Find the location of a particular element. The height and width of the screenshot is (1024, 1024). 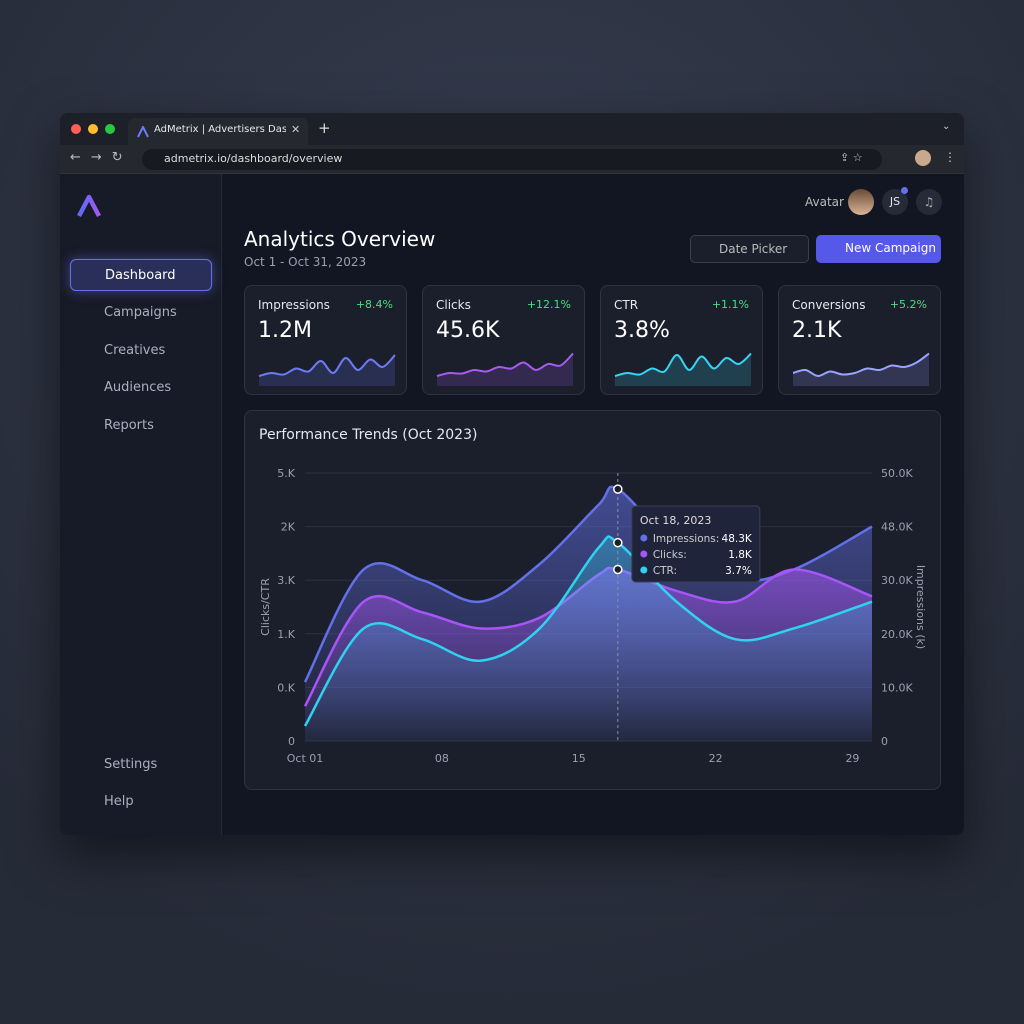

kpi-value: 1.2M is located at coordinates (285, 330).